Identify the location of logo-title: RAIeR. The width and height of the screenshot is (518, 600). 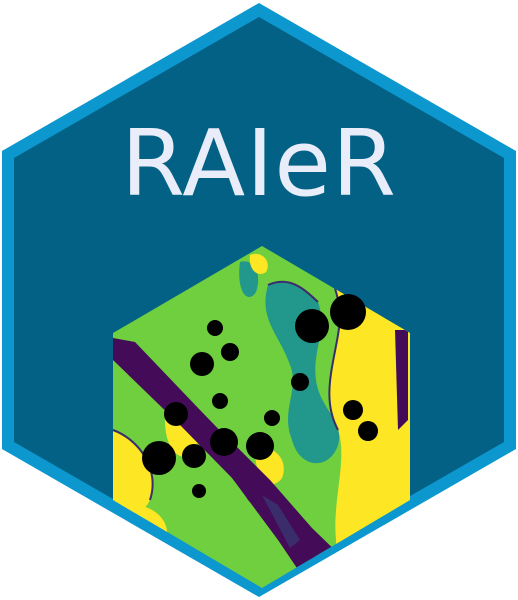
(259, 163).